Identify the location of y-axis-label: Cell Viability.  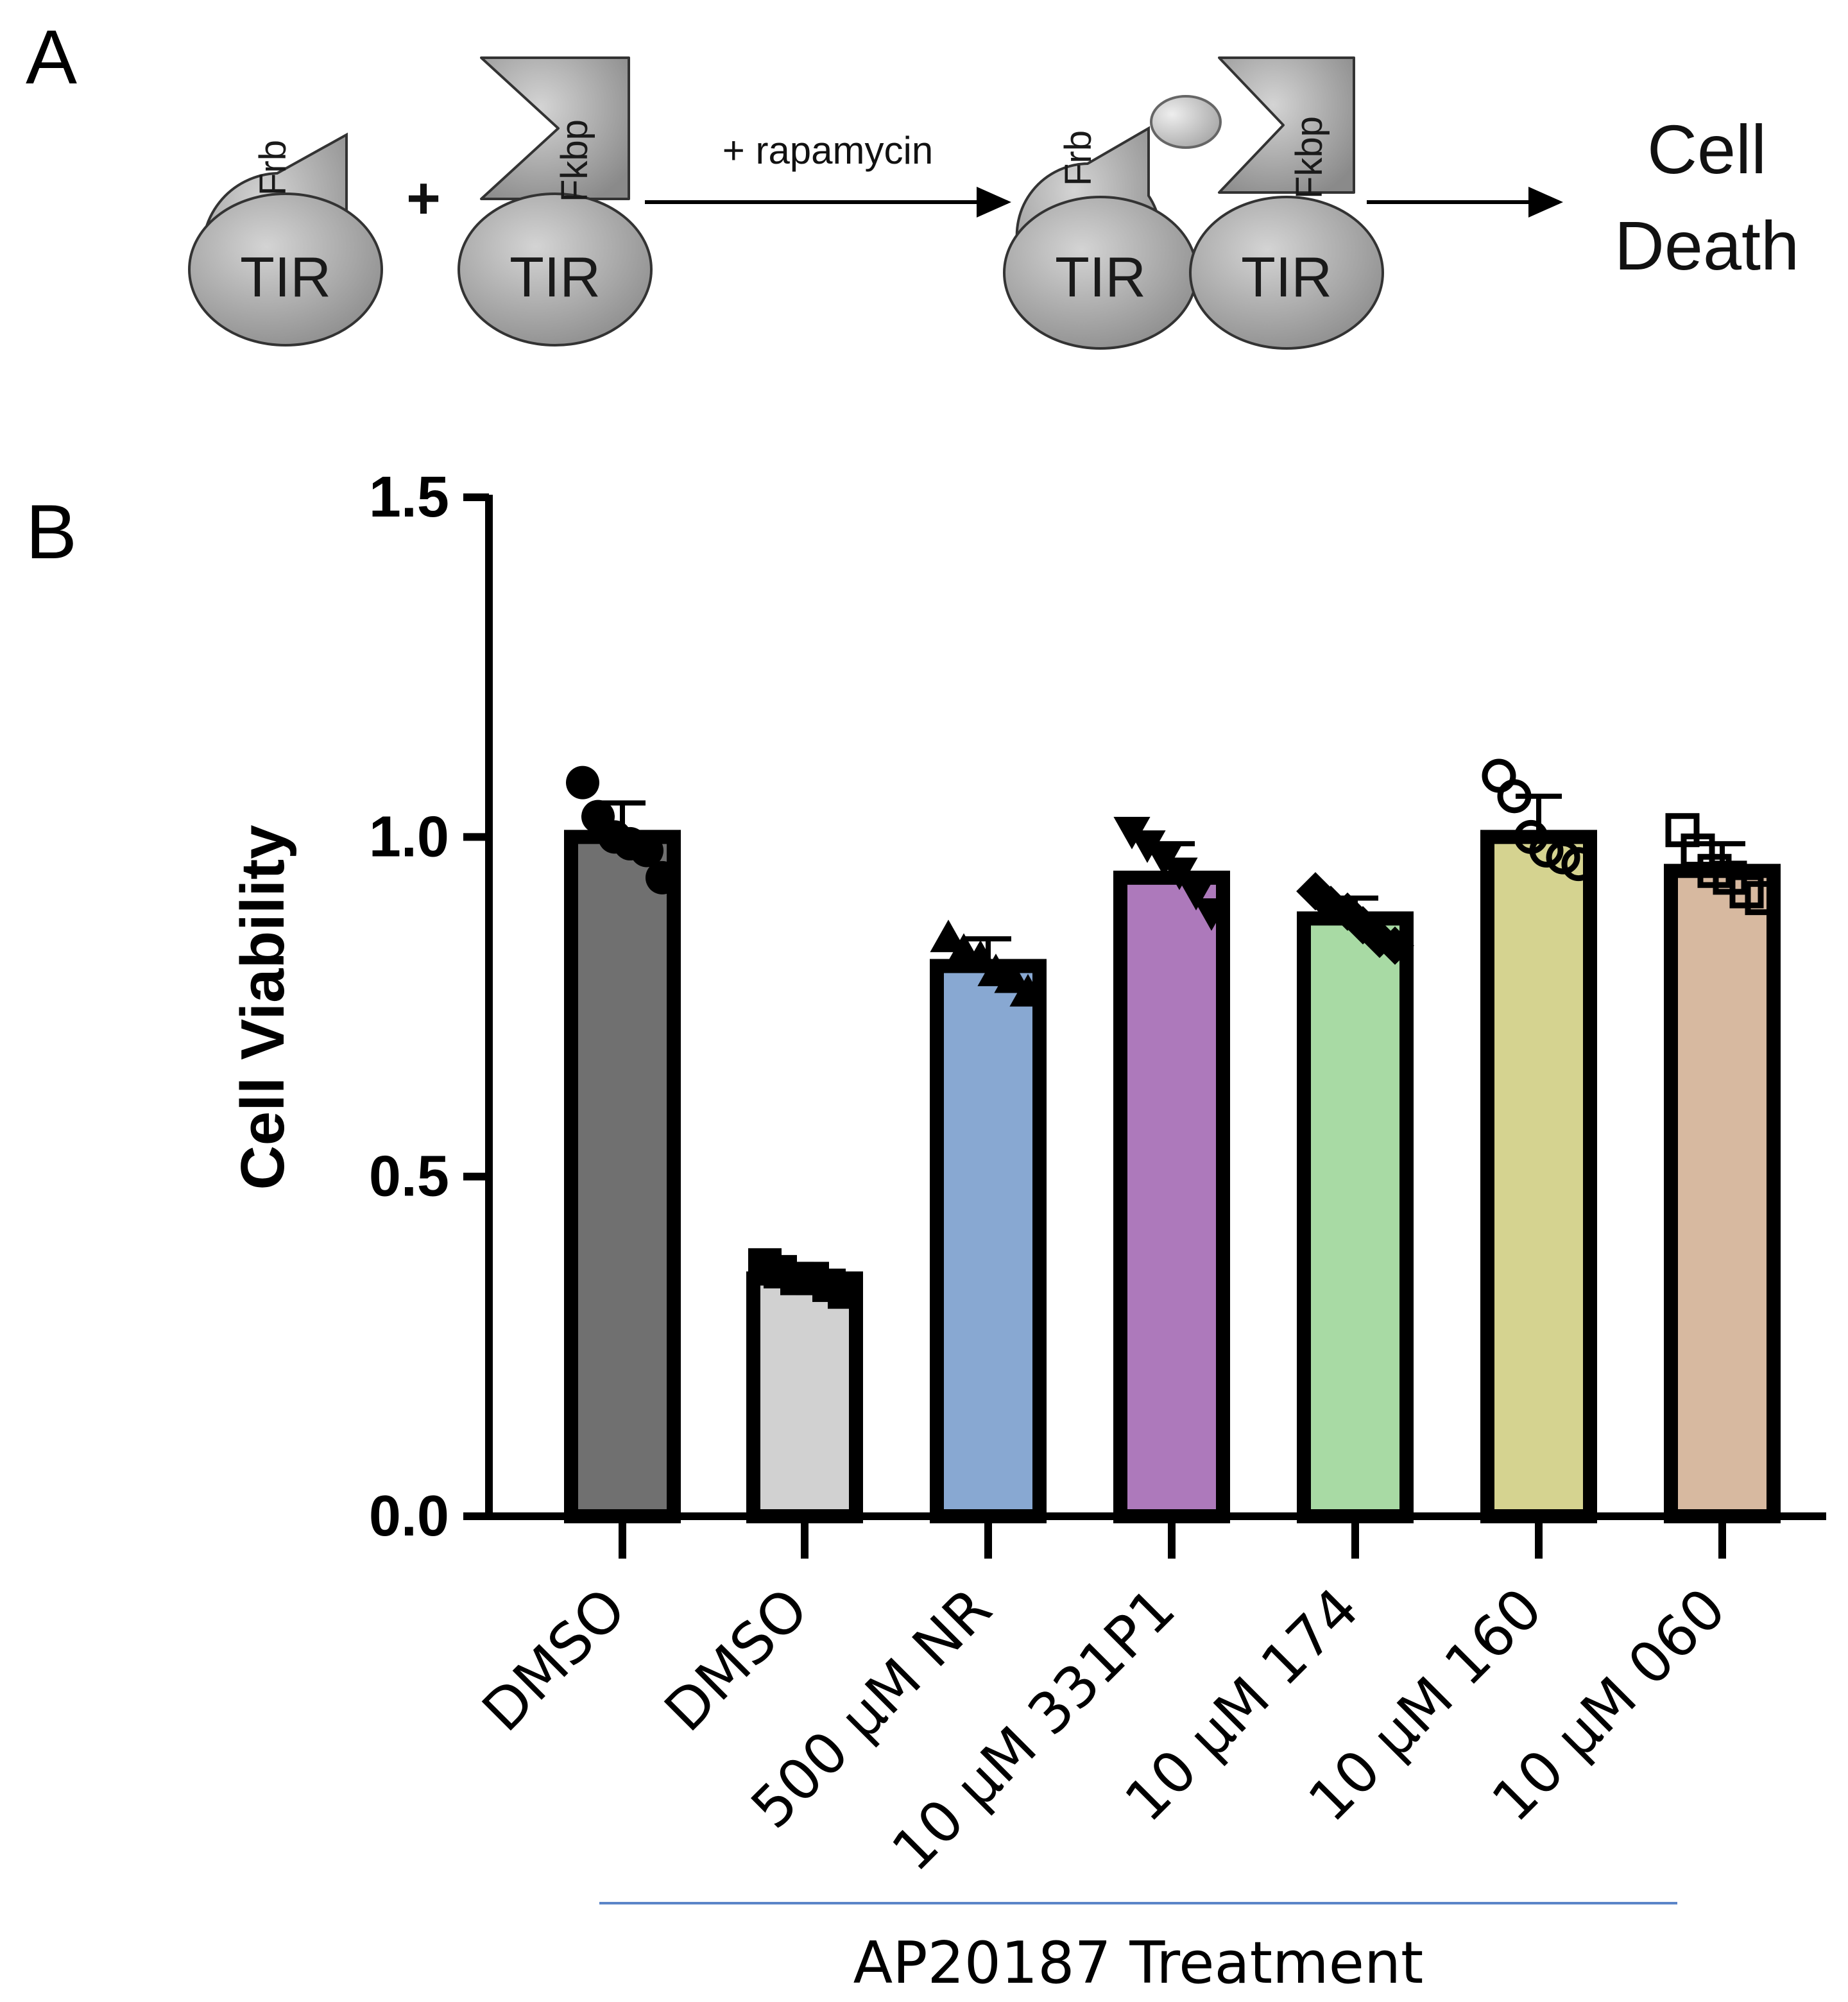
(263, 1008).